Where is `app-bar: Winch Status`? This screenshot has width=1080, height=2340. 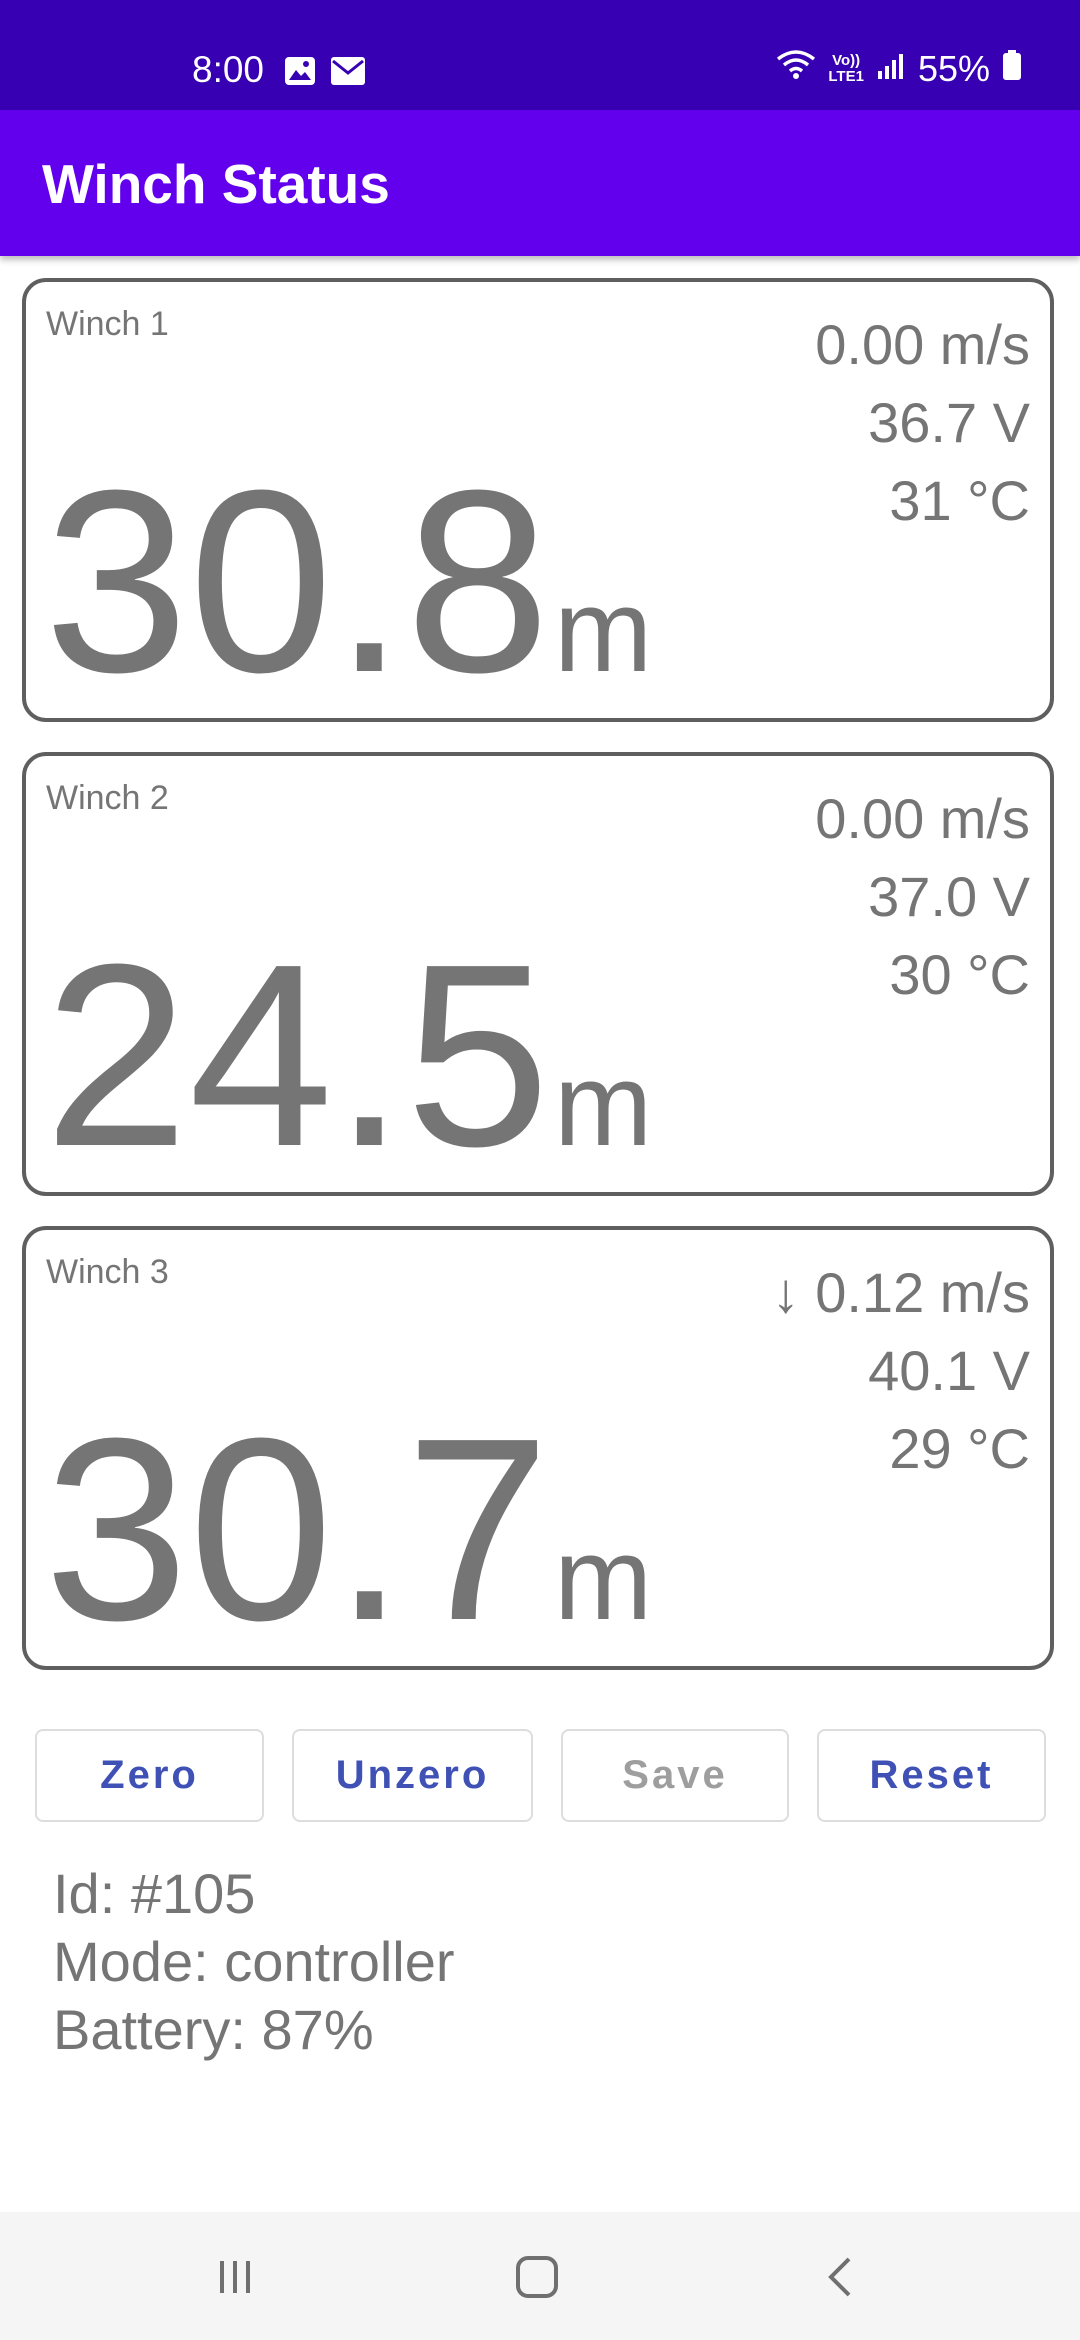 app-bar: Winch Status is located at coordinates (540, 183).